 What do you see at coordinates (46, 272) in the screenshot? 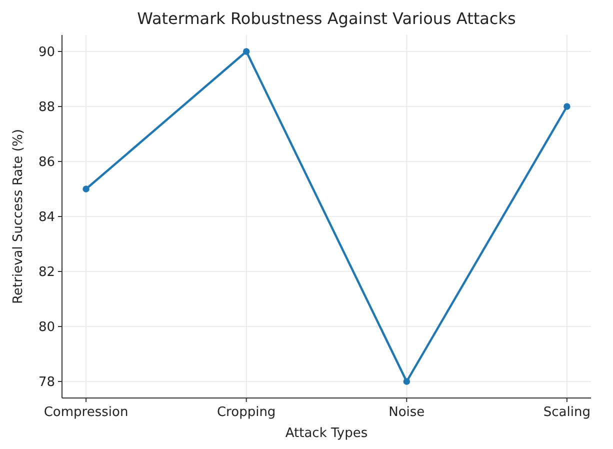
I see `y-tick-label: 82` at bounding box center [46, 272].